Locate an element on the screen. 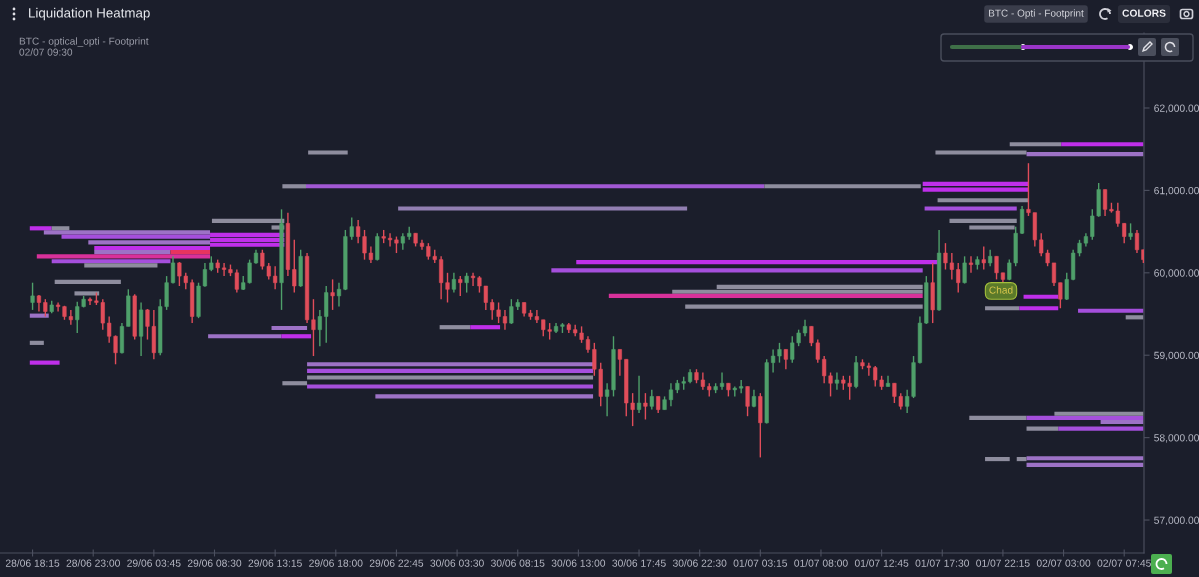 Image resolution: width=1199 pixels, height=577 pixels. annotation: Chad is located at coordinates (1001, 290).